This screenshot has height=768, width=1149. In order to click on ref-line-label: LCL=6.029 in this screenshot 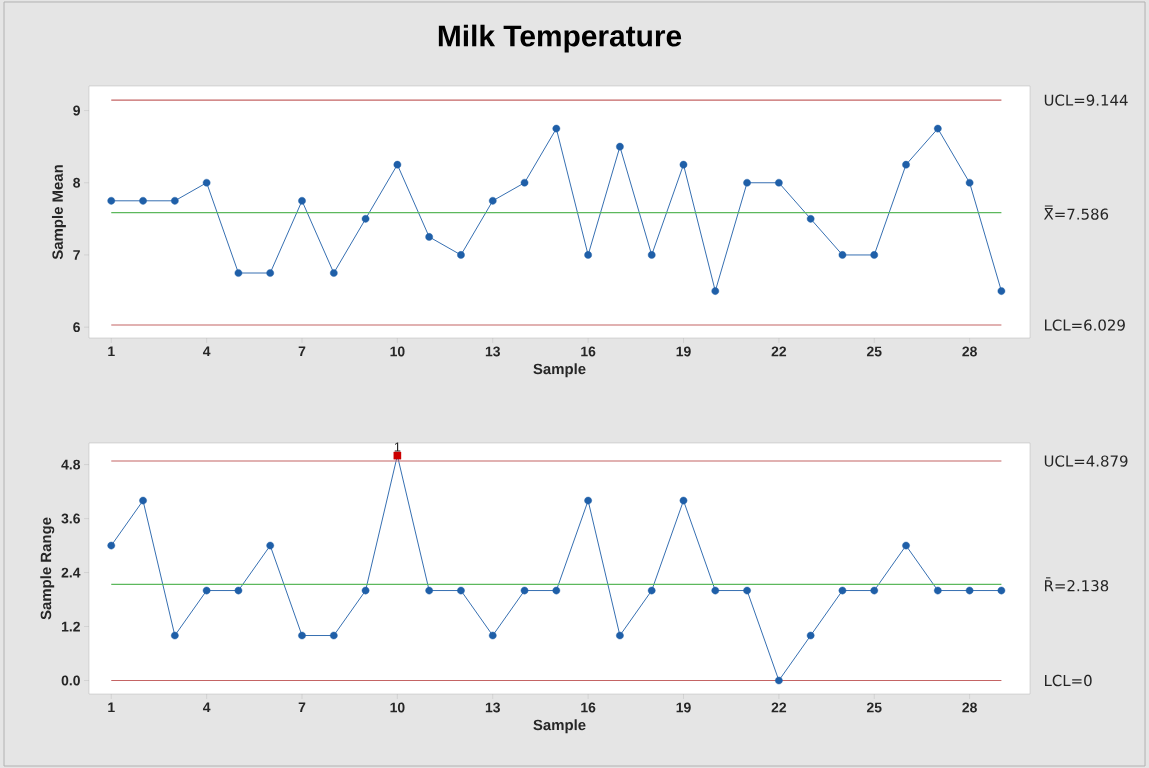, I will do `click(1085, 325)`.